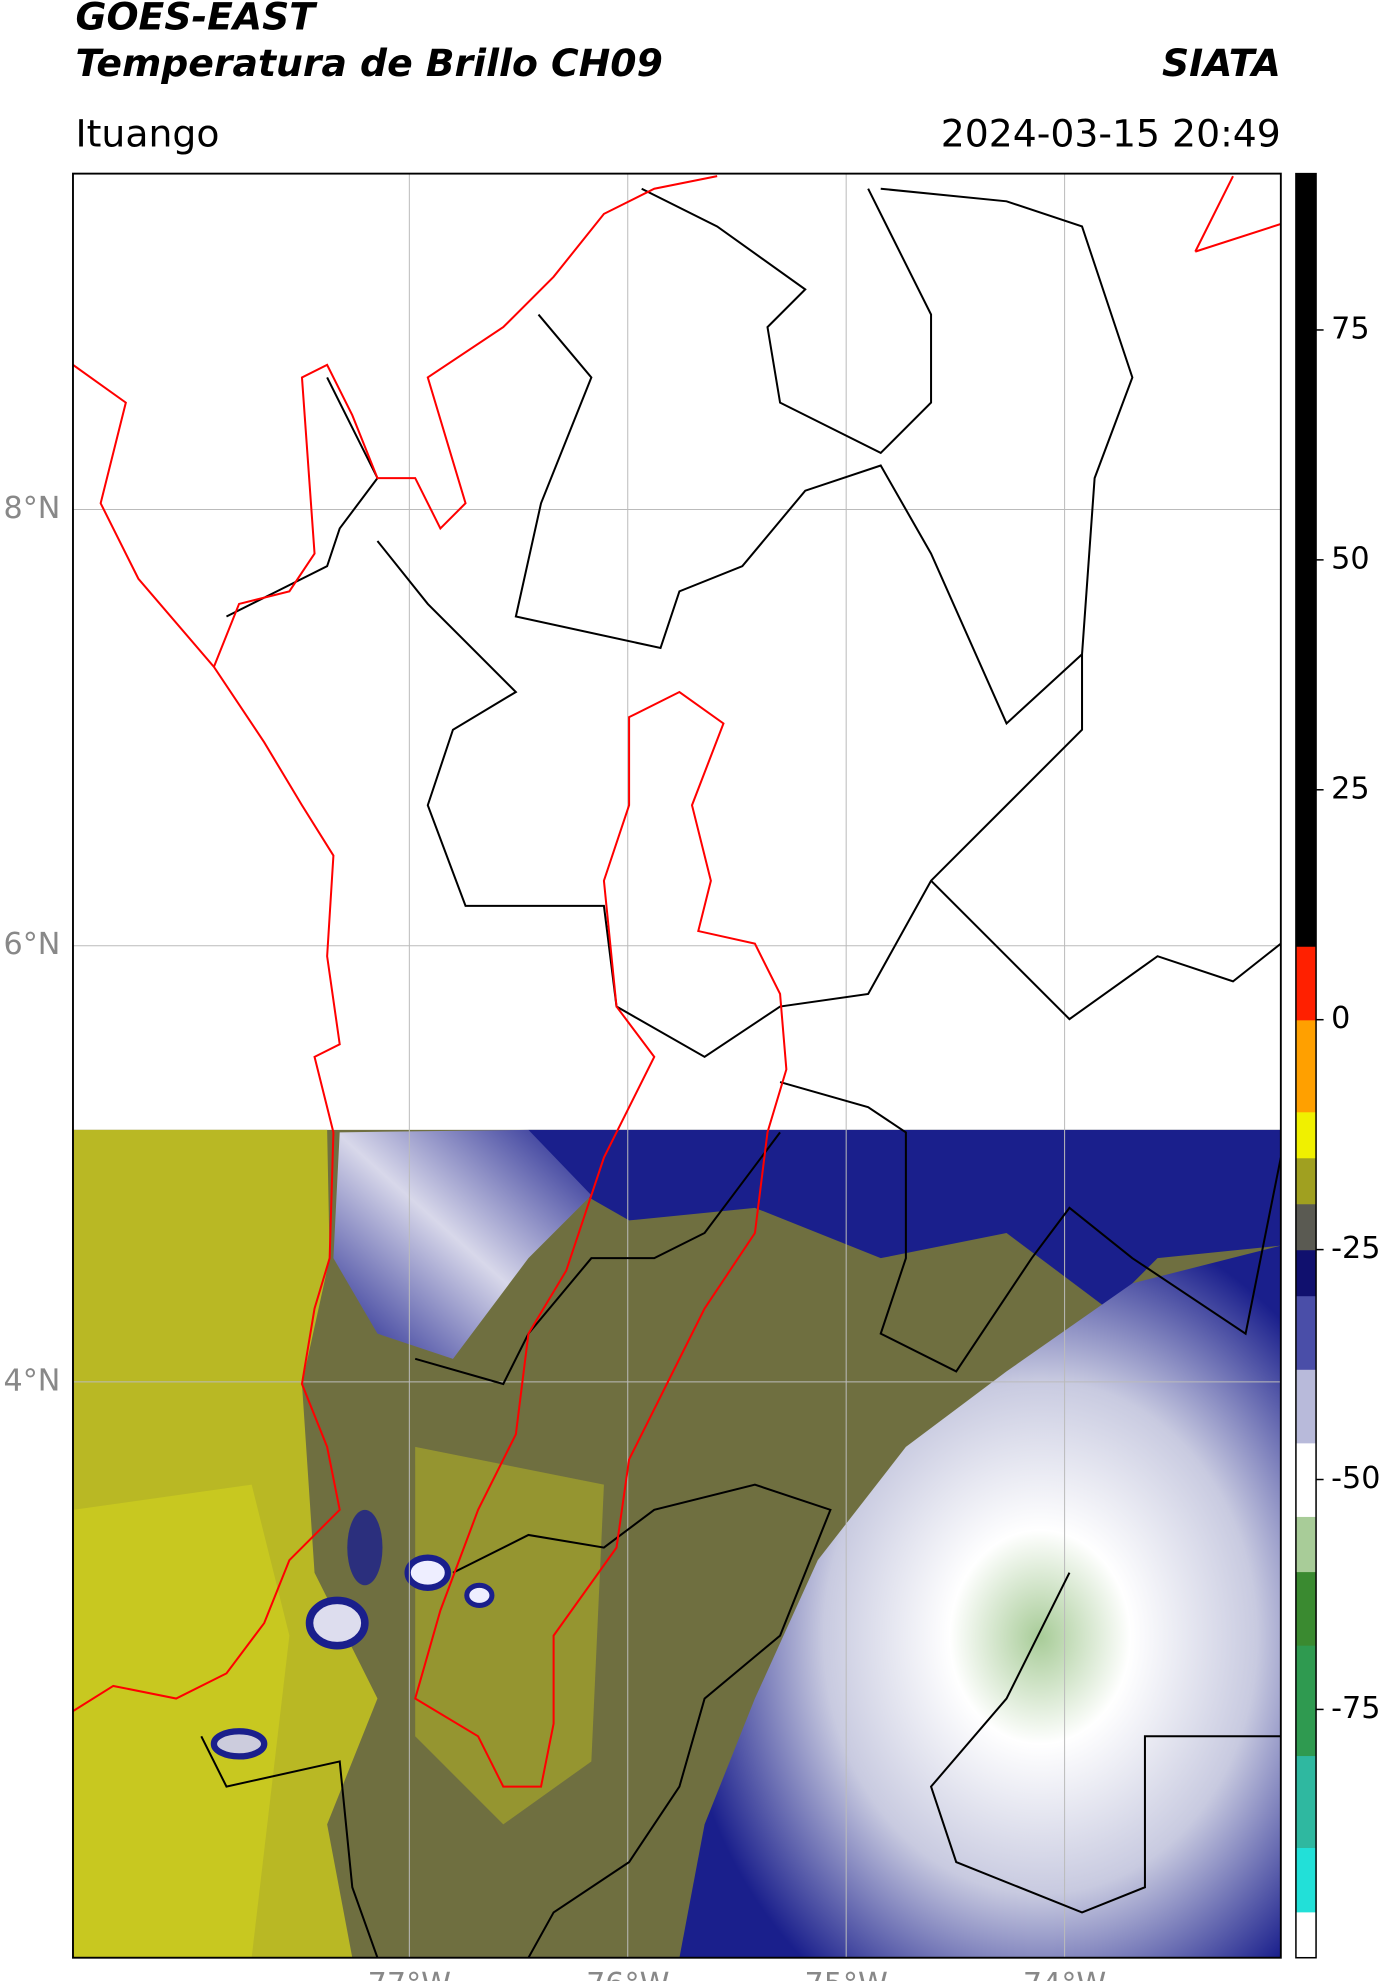 The height and width of the screenshot is (1981, 1384). Describe the element at coordinates (1355, 1478) in the screenshot. I see `colorbar-tick-label: -50` at that location.